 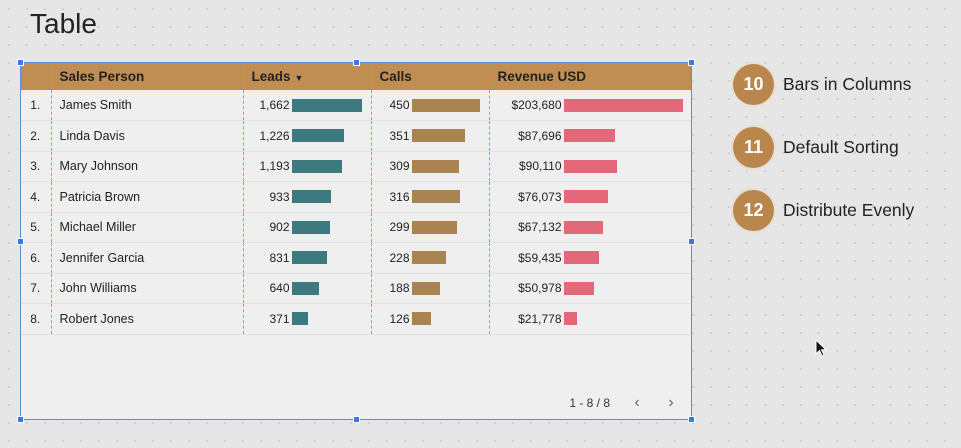 I want to click on calls-value: 228, so click(x=399, y=257).